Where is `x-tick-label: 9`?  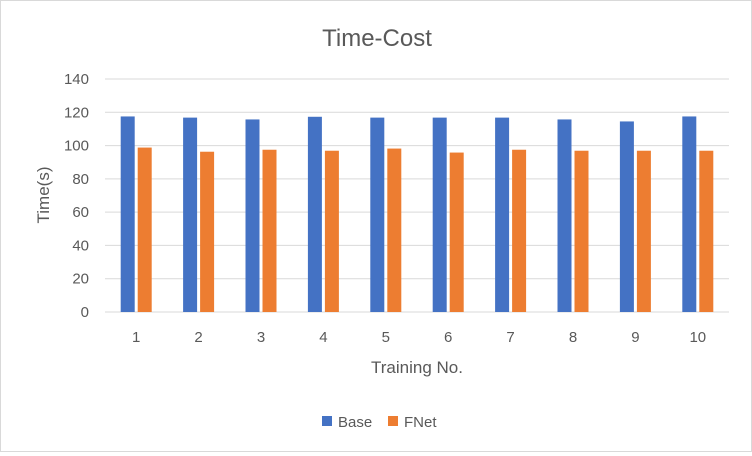
x-tick-label: 9 is located at coordinates (635, 337).